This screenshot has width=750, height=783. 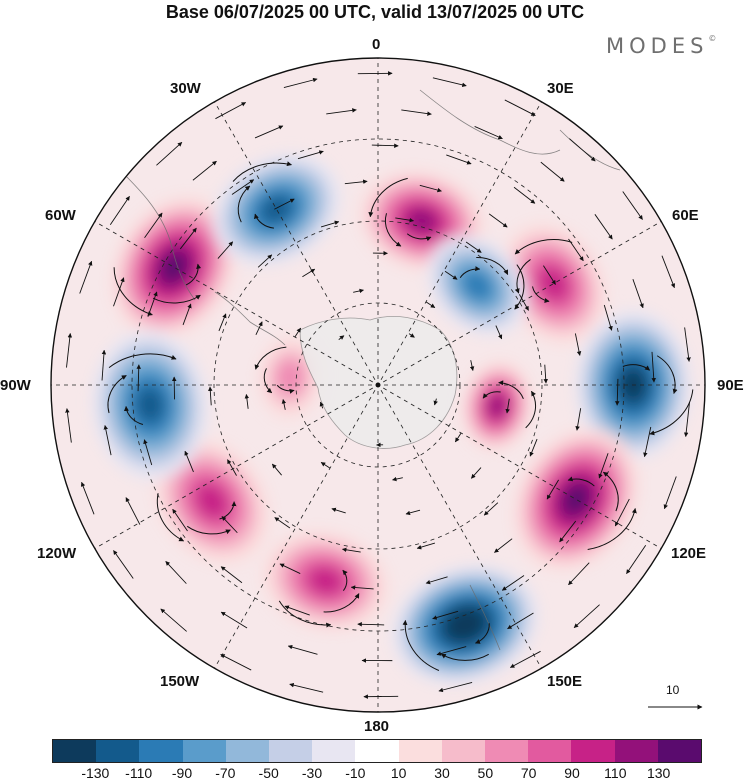 I want to click on lon-label-150w: 150W, so click(x=180, y=681).